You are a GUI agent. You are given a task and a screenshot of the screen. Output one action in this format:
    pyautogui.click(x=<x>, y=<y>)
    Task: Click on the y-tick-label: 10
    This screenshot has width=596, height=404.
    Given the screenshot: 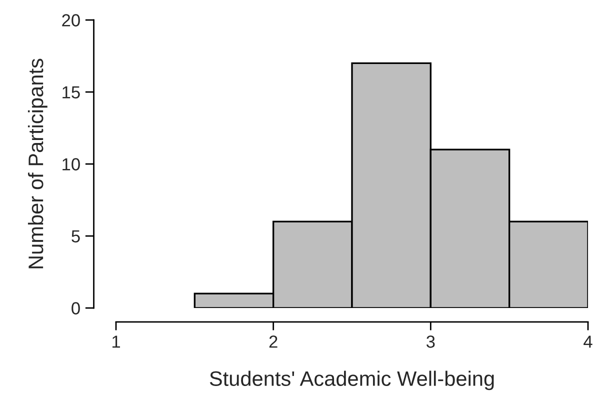 What is the action you would take?
    pyautogui.click(x=71, y=164)
    